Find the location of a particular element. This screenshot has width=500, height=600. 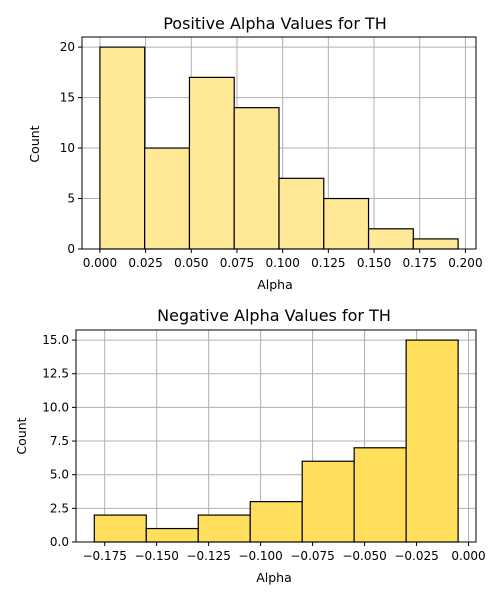

y-tick-label: 15.0 is located at coordinates (55, 340).